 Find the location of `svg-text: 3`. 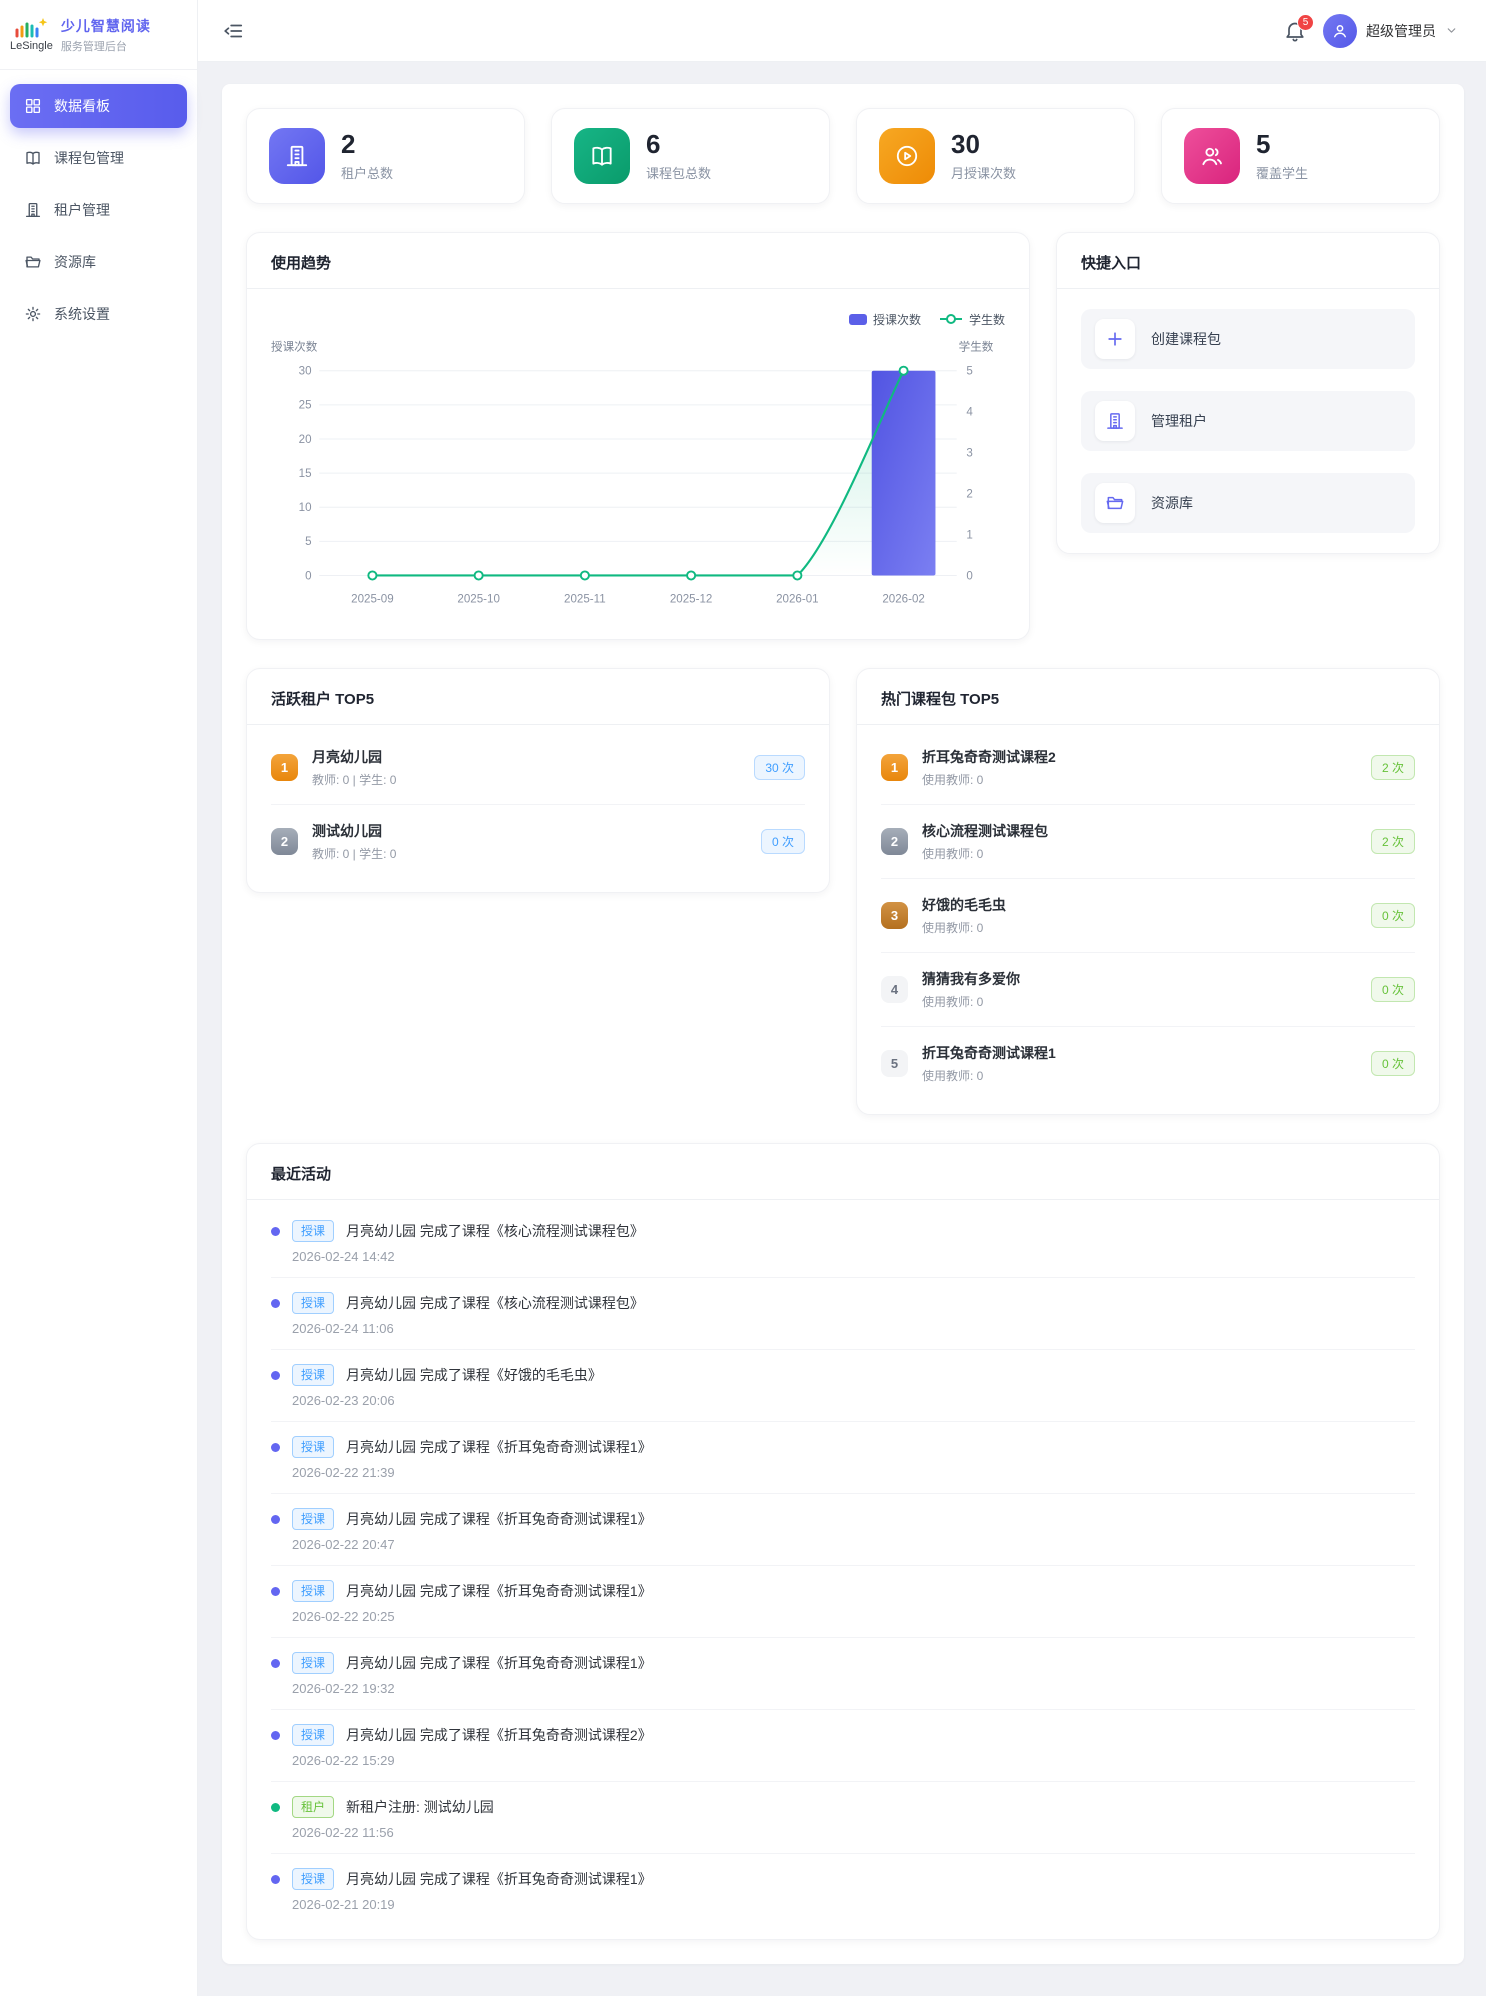

svg-text: 3 is located at coordinates (969, 453).